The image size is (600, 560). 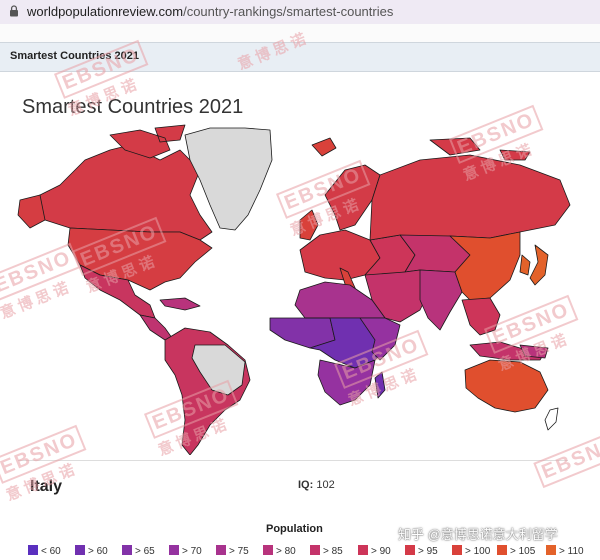 I want to click on legend-item: < 60, so click(x=44, y=549).